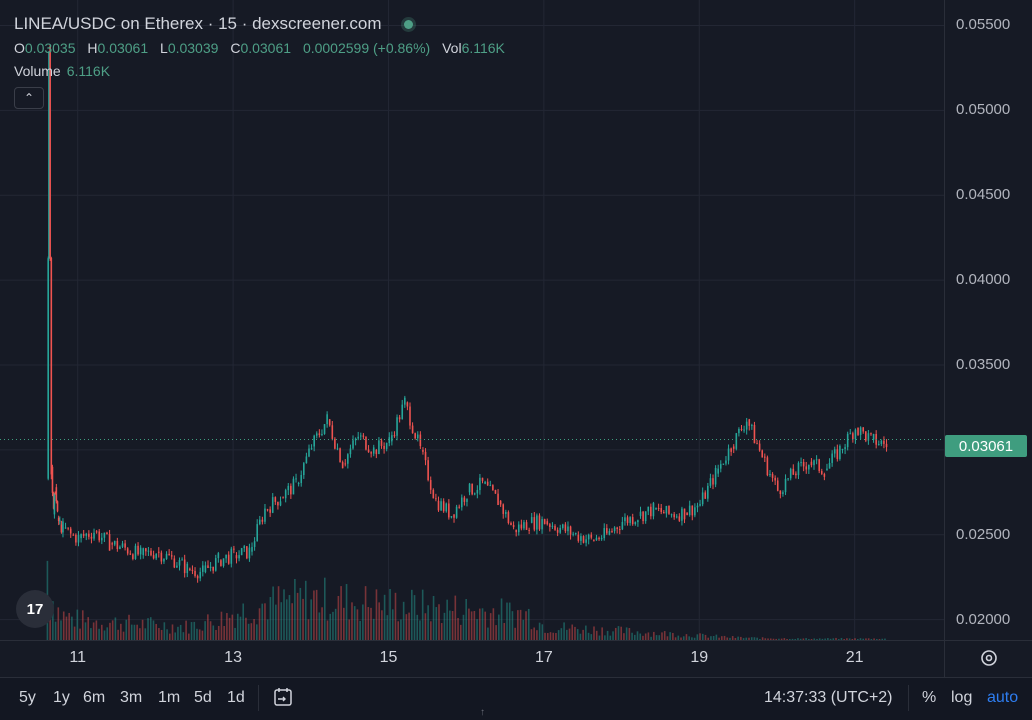 The width and height of the screenshot is (1032, 720). I want to click on high-key: H, so click(92, 48).